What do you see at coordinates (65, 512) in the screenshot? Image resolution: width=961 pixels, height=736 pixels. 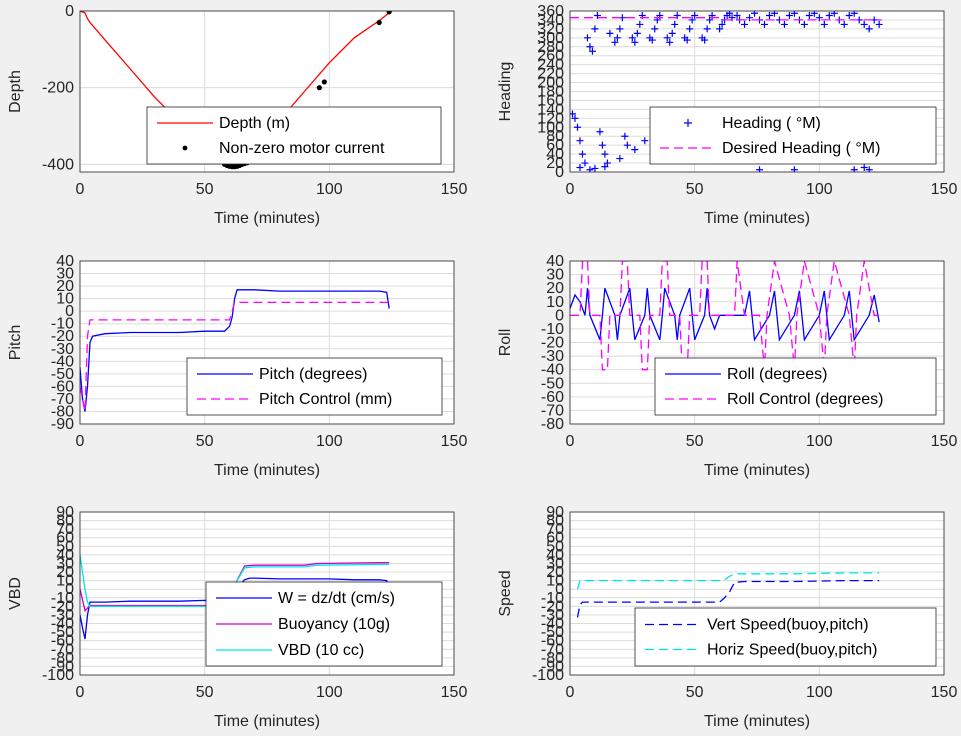 I see `y-tick-label: 90` at bounding box center [65, 512].